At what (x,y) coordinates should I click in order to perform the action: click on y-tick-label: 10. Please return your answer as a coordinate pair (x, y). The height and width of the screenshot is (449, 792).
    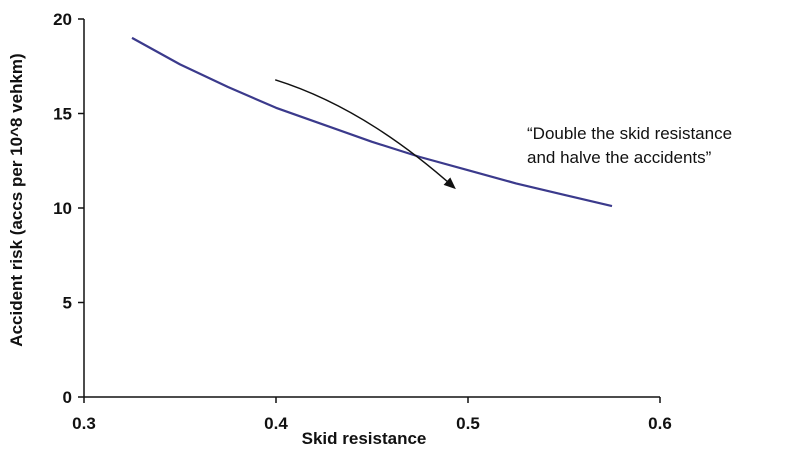
    Looking at the image, I should click on (62, 208).